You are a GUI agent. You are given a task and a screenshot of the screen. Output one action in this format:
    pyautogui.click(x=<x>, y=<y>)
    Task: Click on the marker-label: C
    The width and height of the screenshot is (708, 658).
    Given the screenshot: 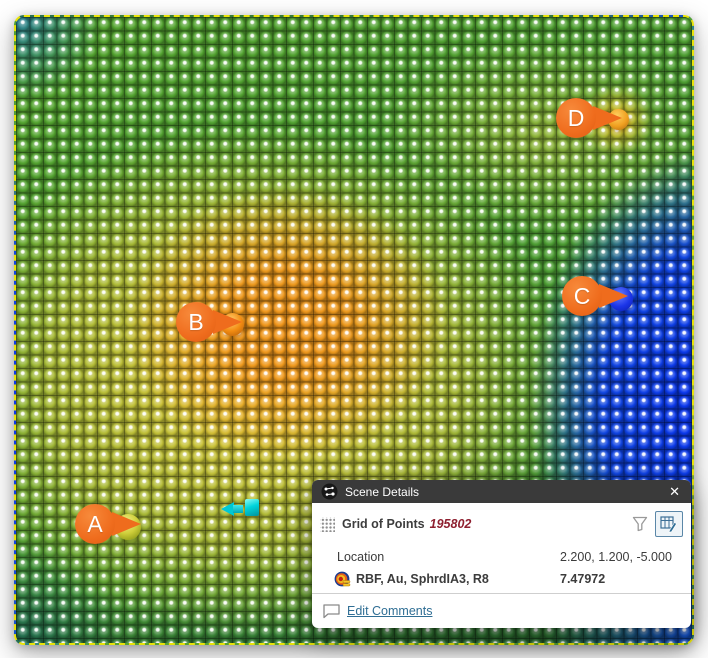 What is the action you would take?
    pyautogui.click(x=582, y=296)
    